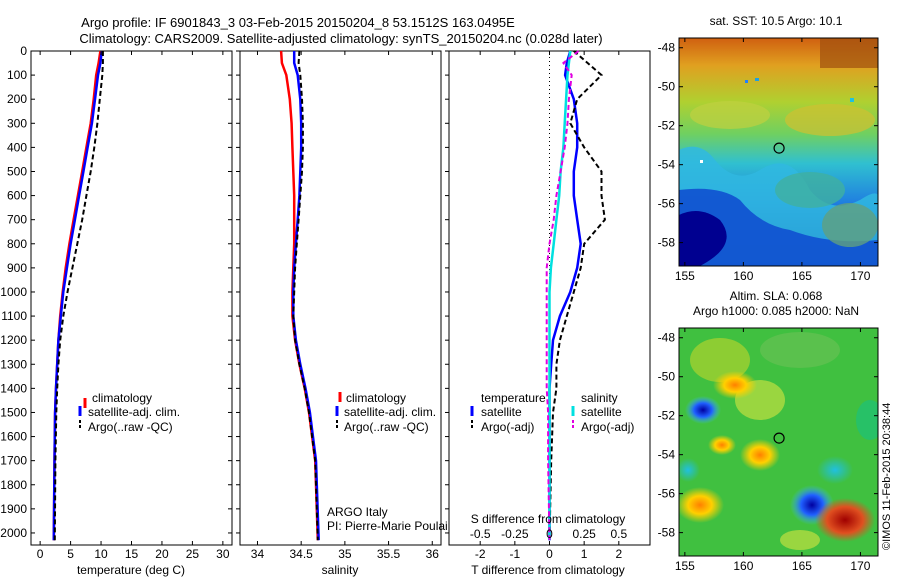 The width and height of the screenshot is (900, 580). I want to click on depth-tick-label: 1800, so click(13, 485).